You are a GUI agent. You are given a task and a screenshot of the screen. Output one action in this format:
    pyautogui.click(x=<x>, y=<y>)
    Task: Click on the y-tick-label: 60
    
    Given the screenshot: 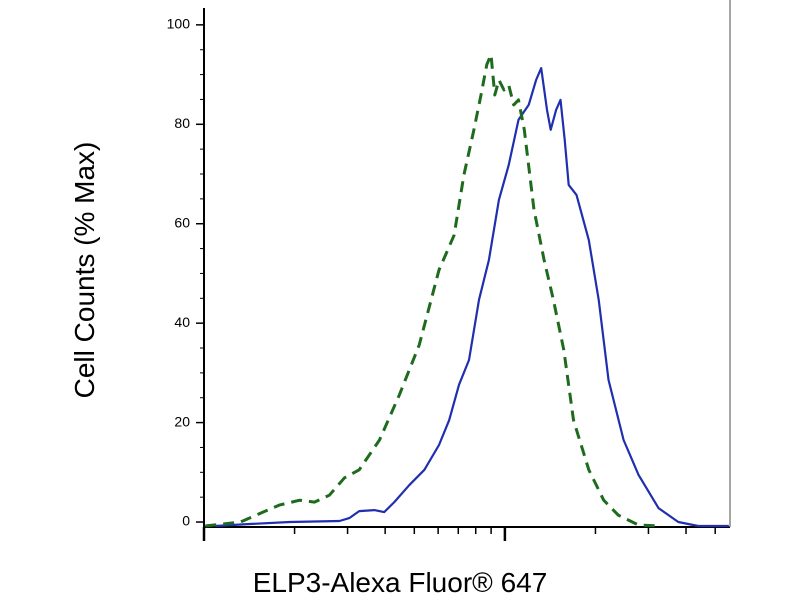 What is the action you would take?
    pyautogui.click(x=182, y=222)
    